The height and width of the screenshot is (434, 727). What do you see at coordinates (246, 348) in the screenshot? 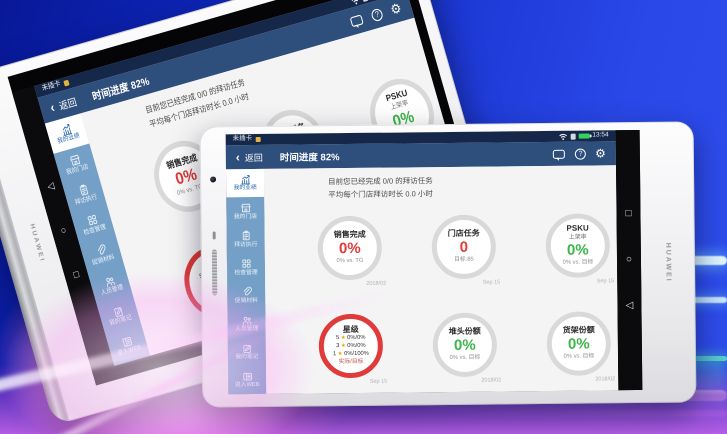
I see `notes-icon` at bounding box center [246, 348].